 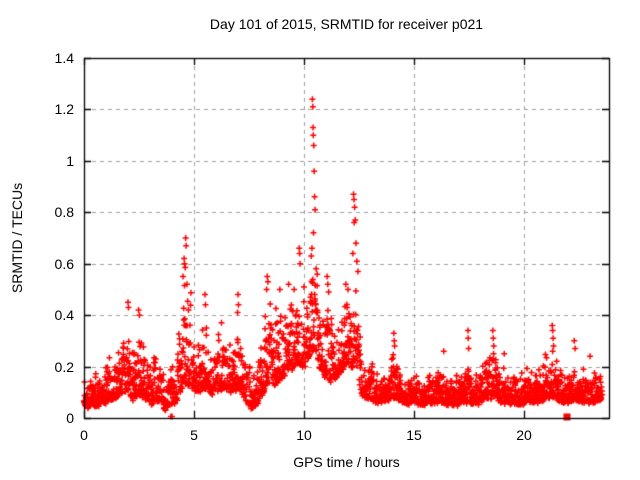 I want to click on y-tick-label: 1.4, so click(x=64, y=58).